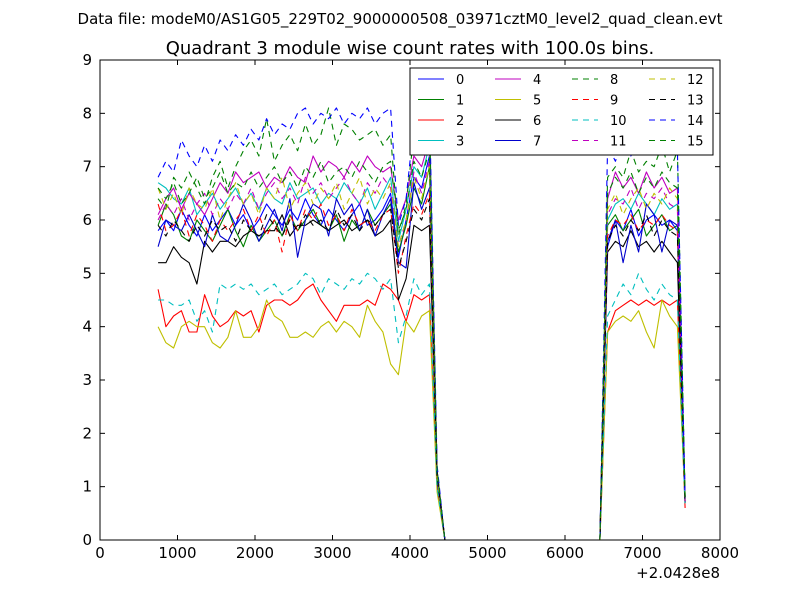  What do you see at coordinates (177, 553) in the screenshot?
I see `x-tick-label: 1000` at bounding box center [177, 553].